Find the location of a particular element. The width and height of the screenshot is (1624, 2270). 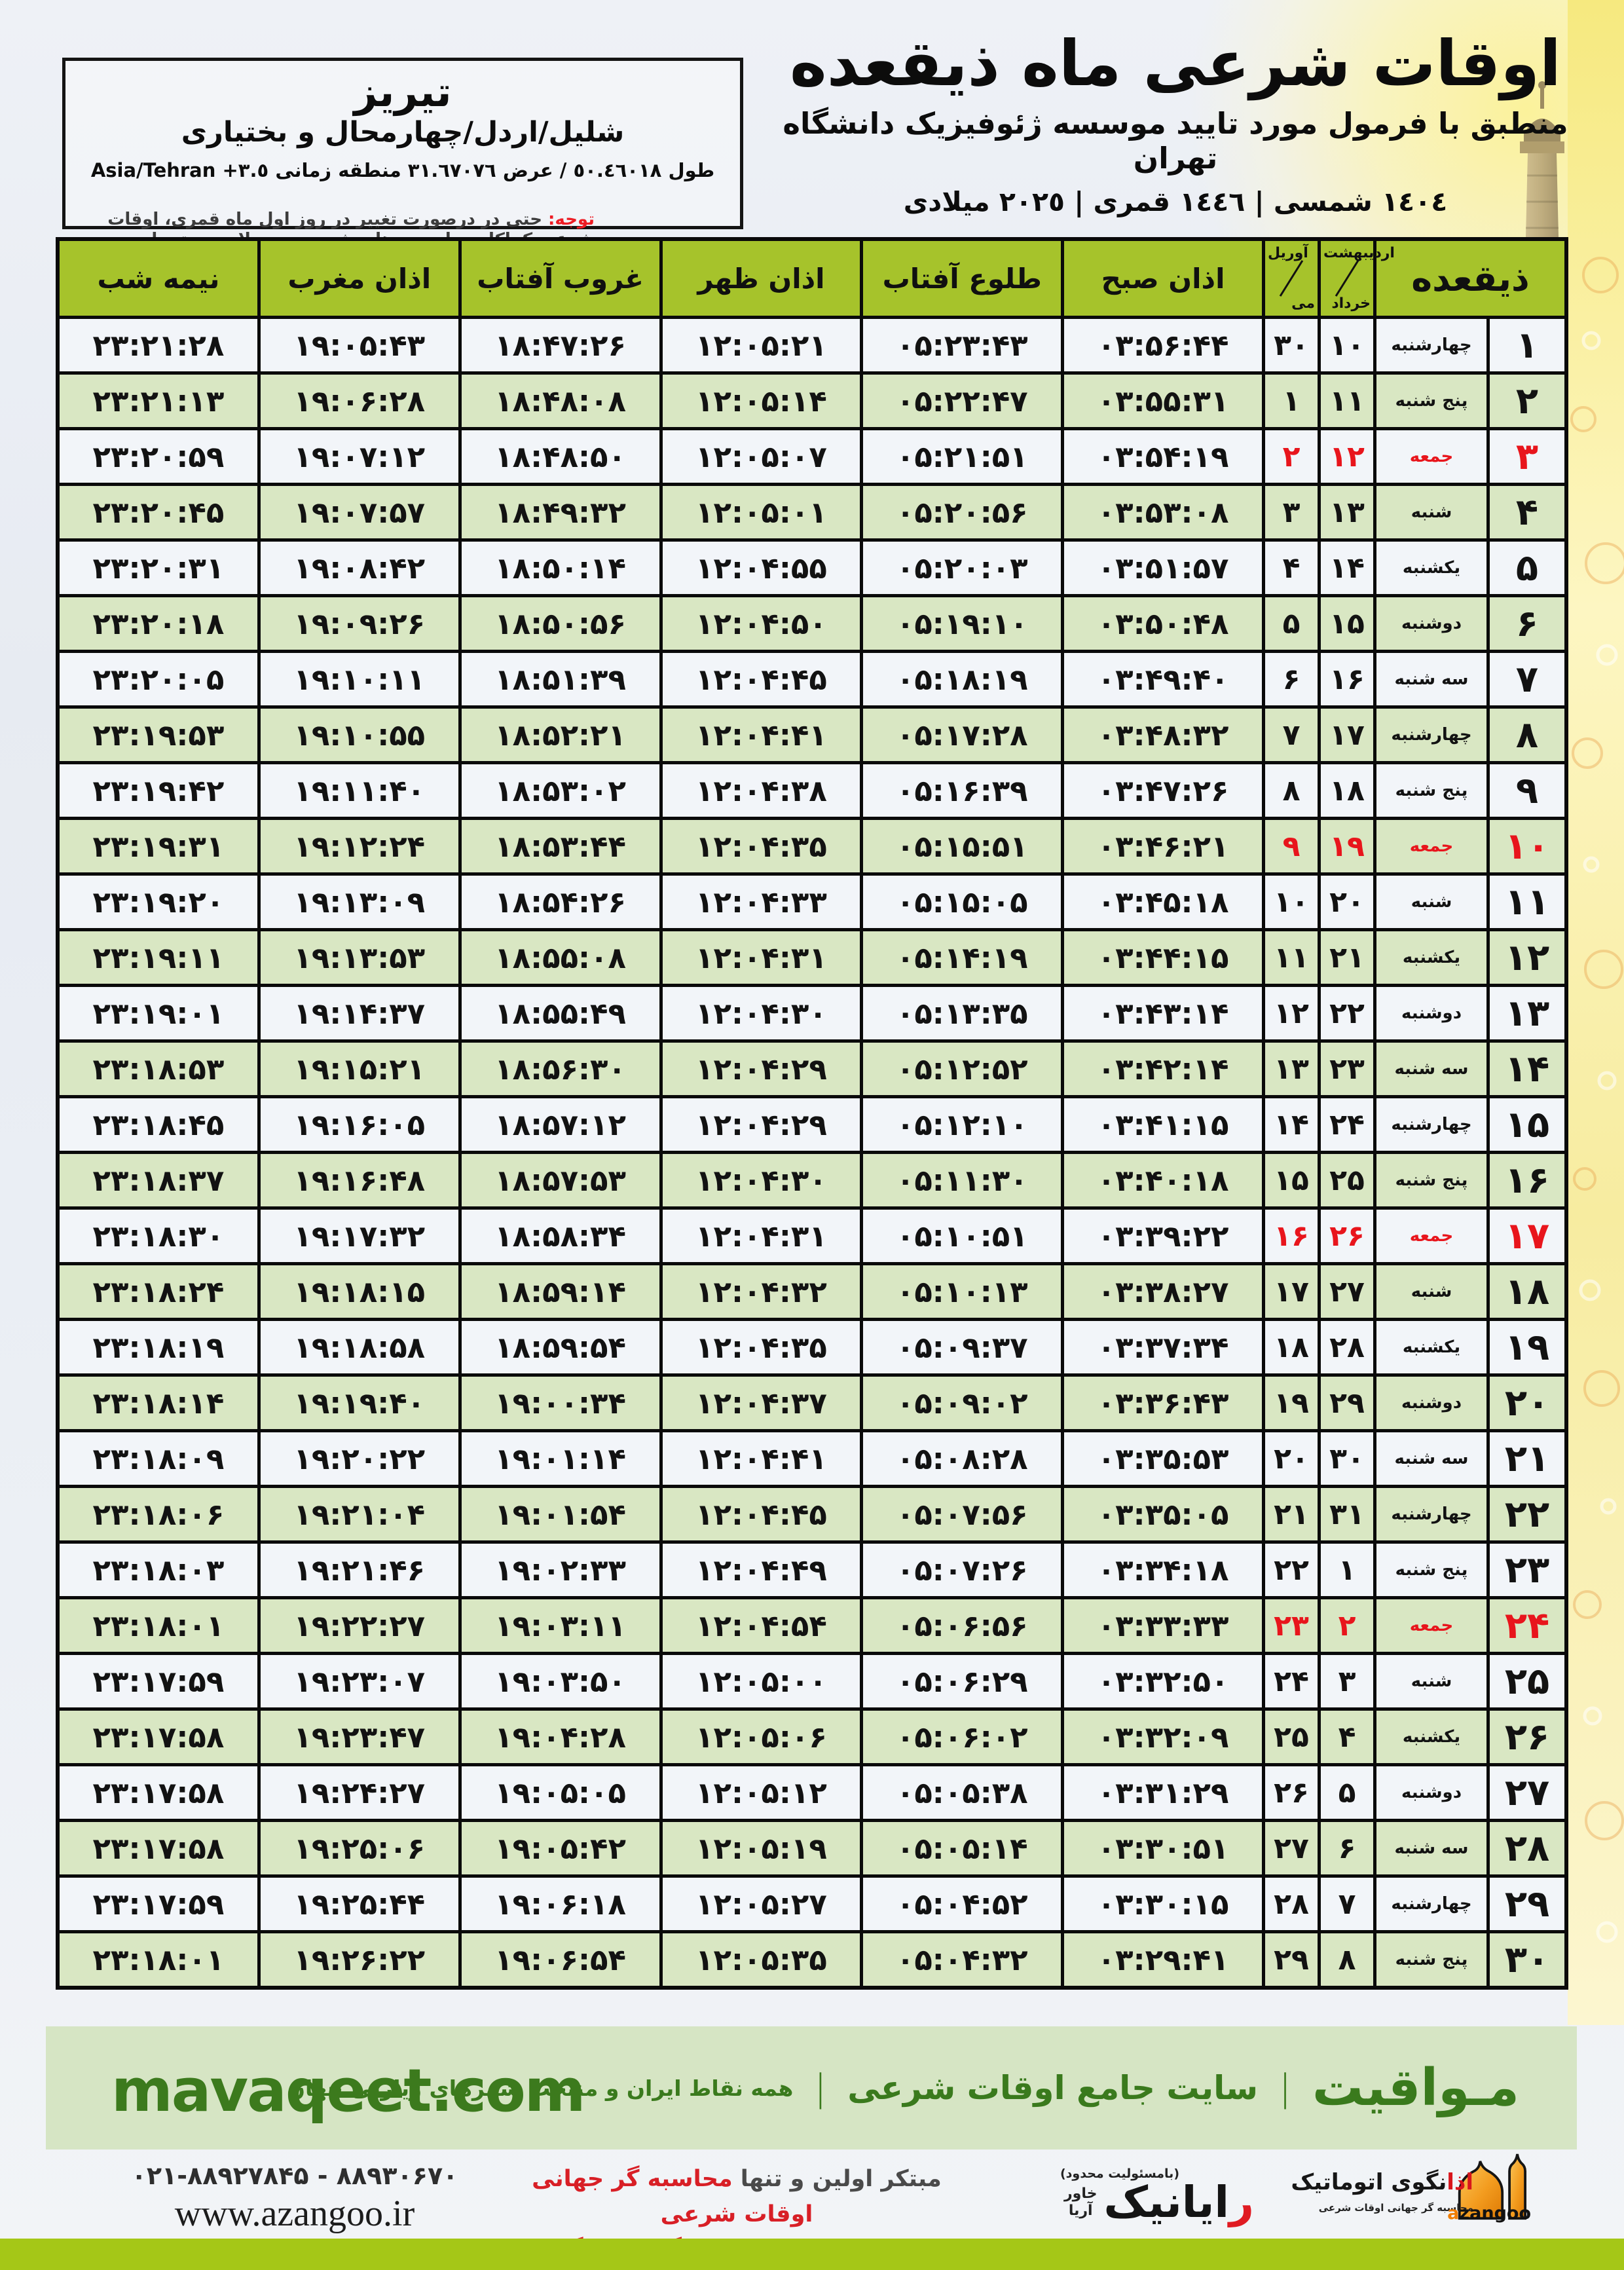

calendar-years: ١٤٠٤ شمسی | ١٤٤٦ قمری | ٢٠٢٥ میلادی is located at coordinates (1175, 202).